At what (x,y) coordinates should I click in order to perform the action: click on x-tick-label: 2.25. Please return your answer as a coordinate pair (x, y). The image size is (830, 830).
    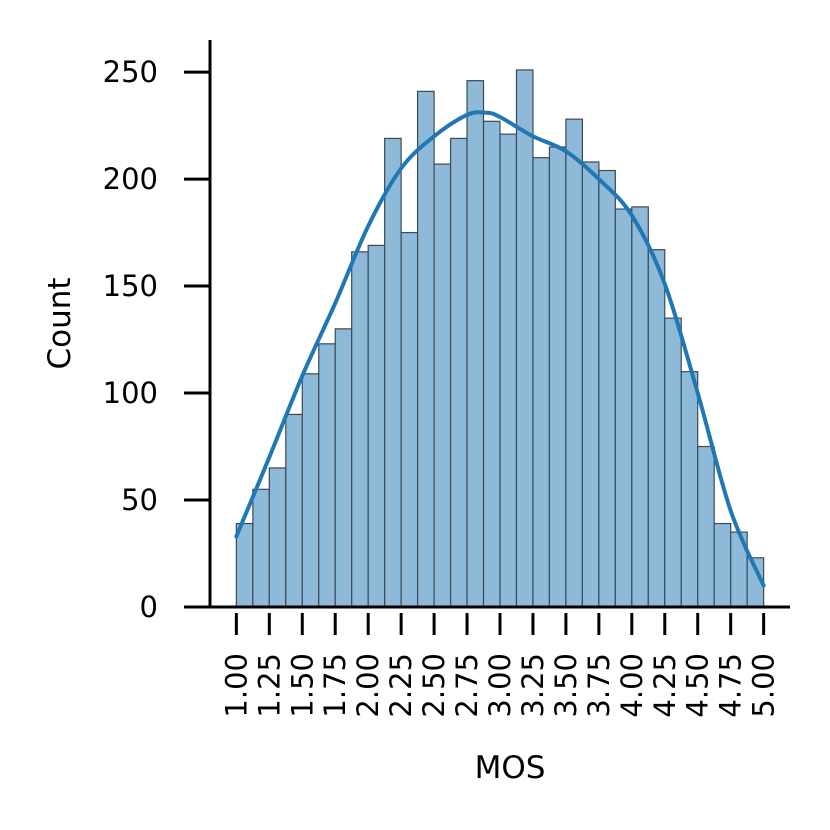
    Looking at the image, I should click on (401, 685).